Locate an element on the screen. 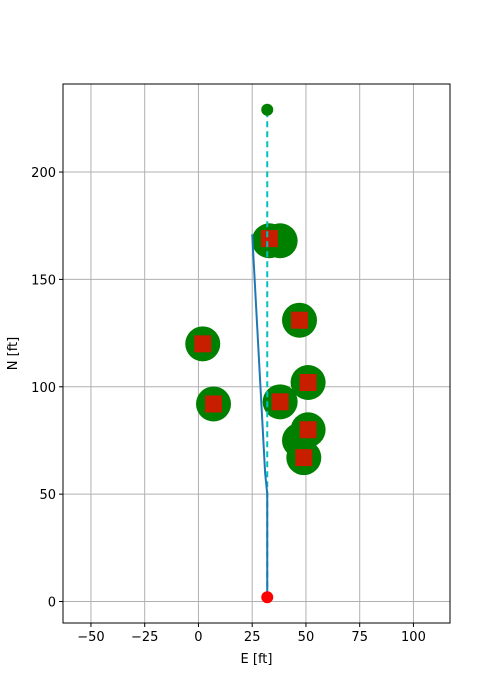 This screenshot has width=500, height=700. x-tick-label: 0 is located at coordinates (198, 637).